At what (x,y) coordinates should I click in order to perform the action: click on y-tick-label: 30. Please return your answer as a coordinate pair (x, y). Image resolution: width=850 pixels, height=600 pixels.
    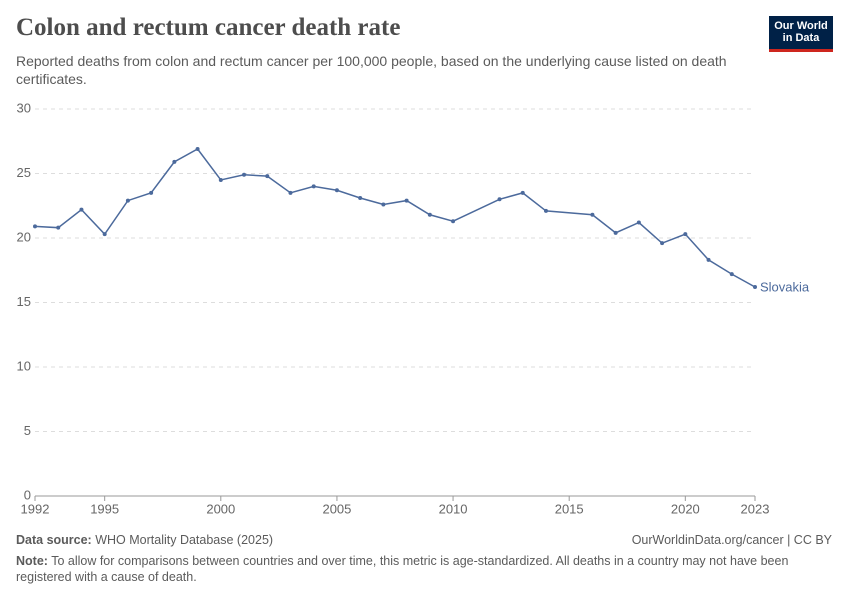
    Looking at the image, I should click on (24, 107).